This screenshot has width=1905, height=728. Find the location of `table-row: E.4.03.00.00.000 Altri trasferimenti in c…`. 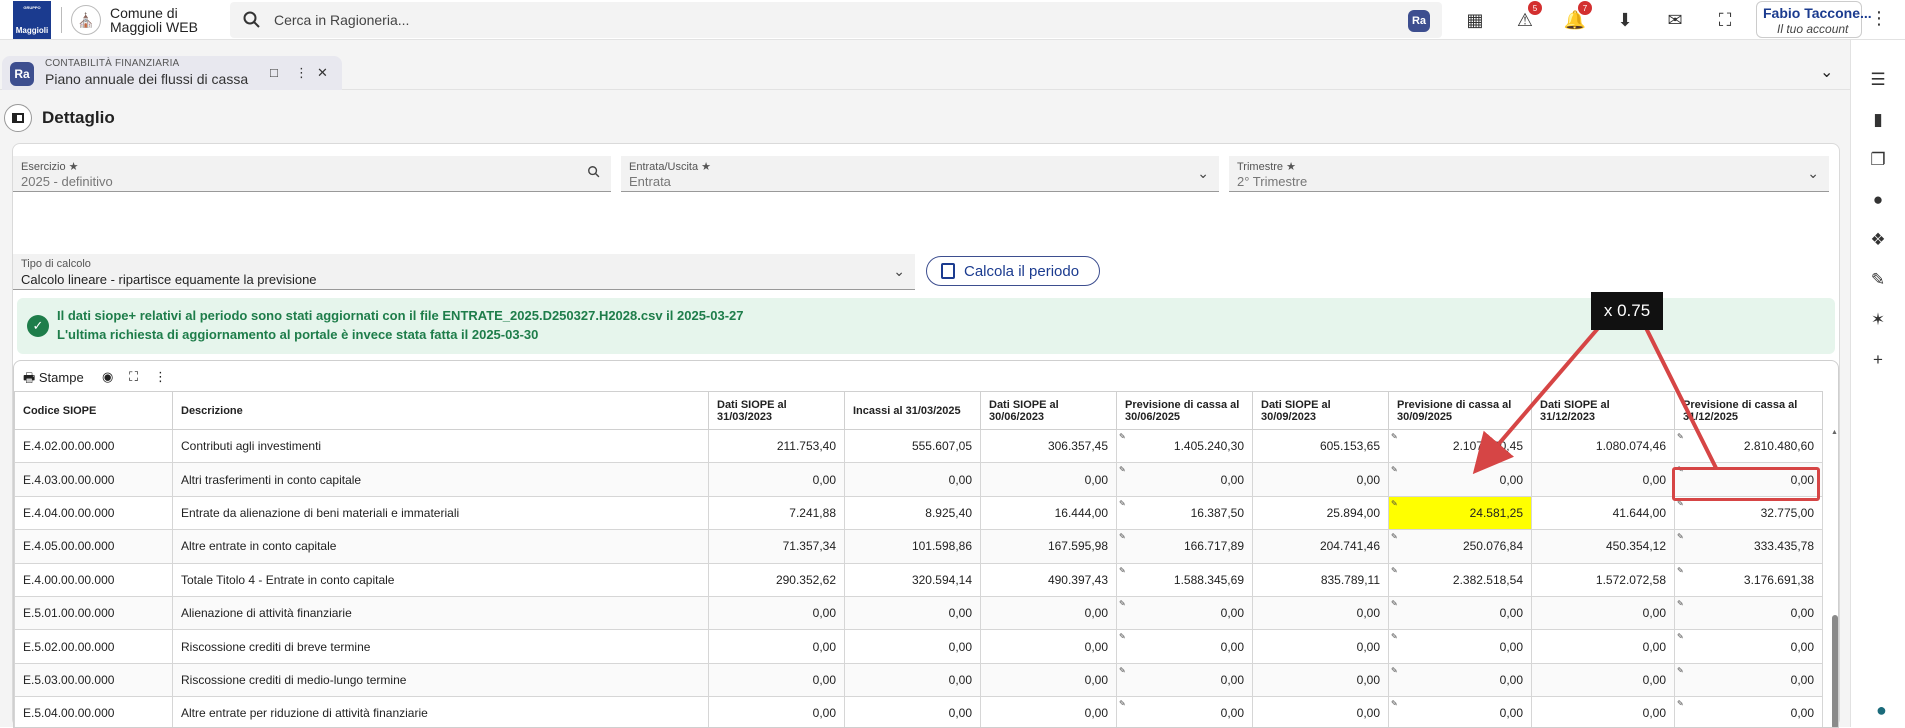

table-row: E.4.03.00.00.000 Altri trasferimenti in c… is located at coordinates (918, 479).